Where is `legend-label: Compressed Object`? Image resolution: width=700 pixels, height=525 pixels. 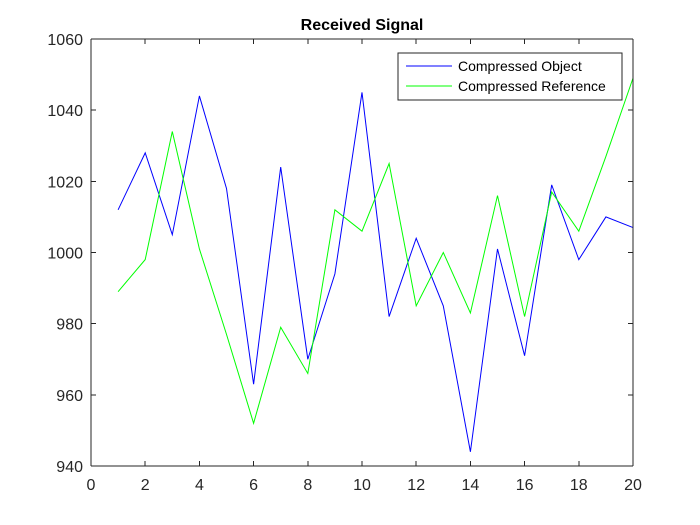
legend-label: Compressed Object is located at coordinates (520, 66).